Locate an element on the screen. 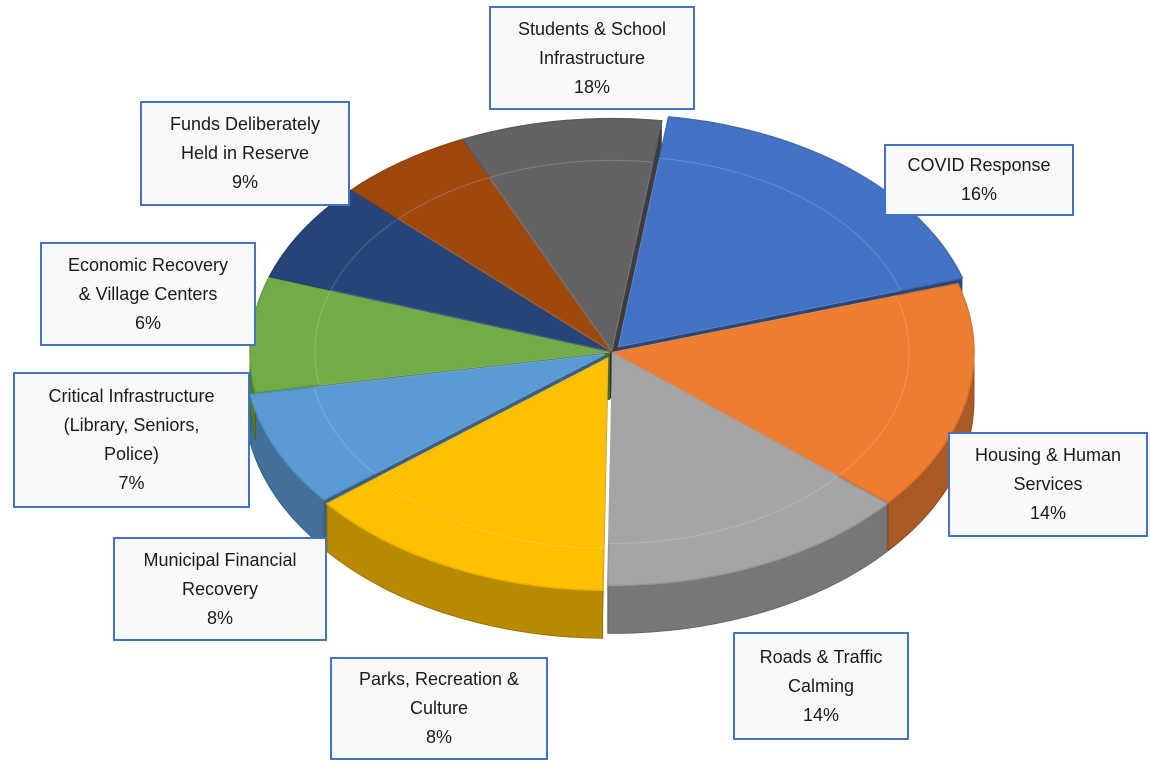 The height and width of the screenshot is (761, 1150). data-label-text: Critical Infrastructure is located at coordinates (131, 396).